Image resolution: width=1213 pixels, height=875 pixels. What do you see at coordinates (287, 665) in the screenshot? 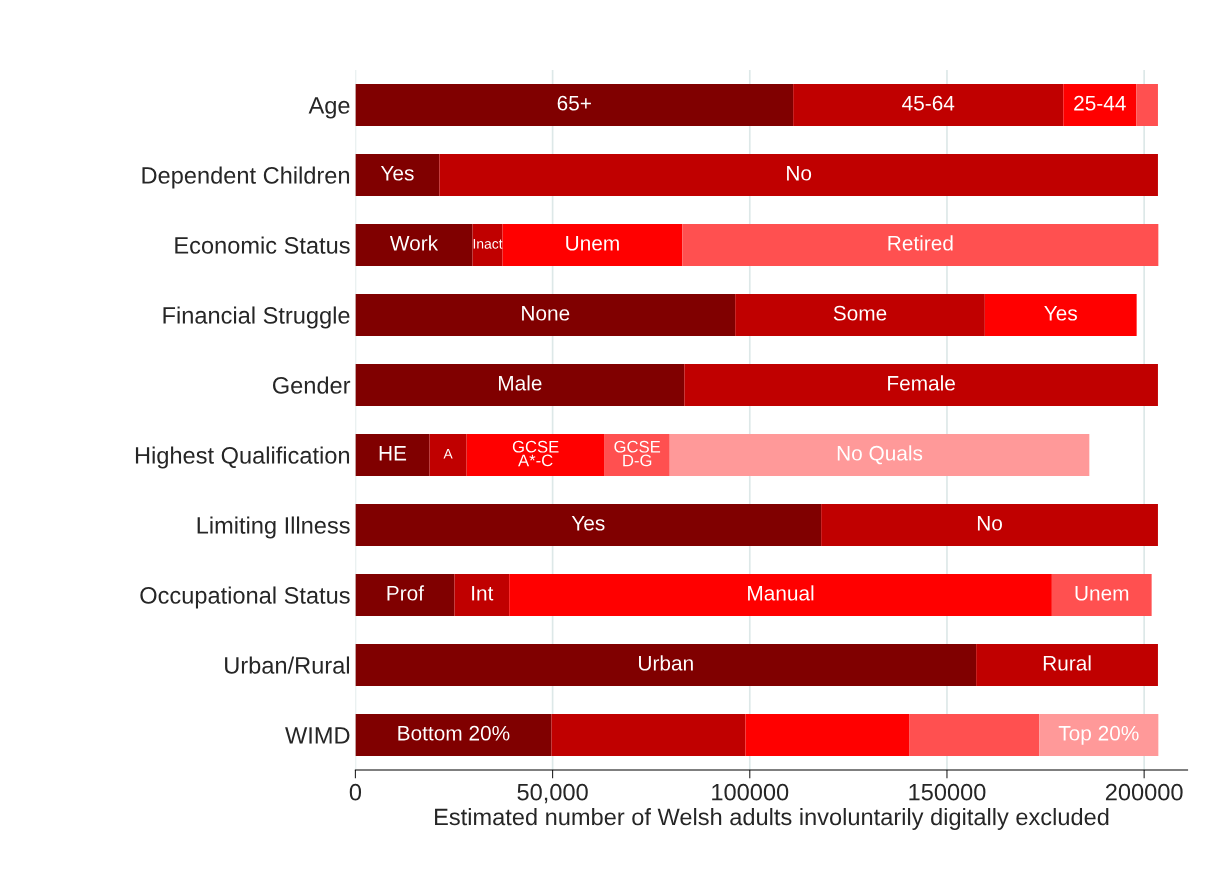
I see `y-tick-label: Urban/Rural` at bounding box center [287, 665].